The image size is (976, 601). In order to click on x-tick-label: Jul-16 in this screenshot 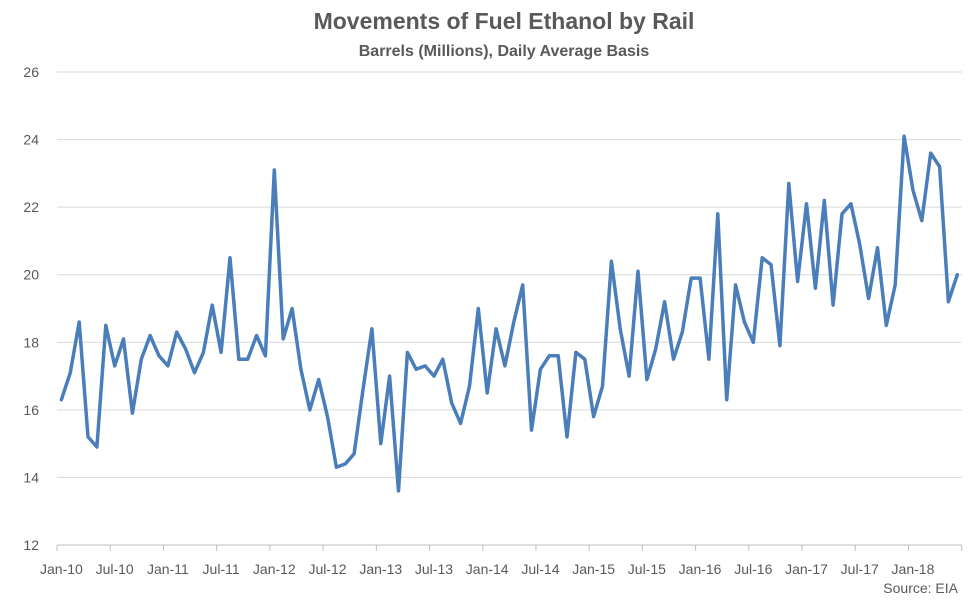, I will do `click(753, 569)`.